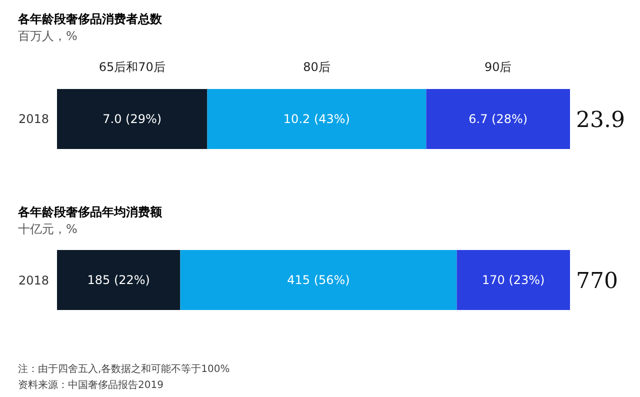 The height and width of the screenshot is (397, 640). I want to click on total-label: 770, so click(597, 281).